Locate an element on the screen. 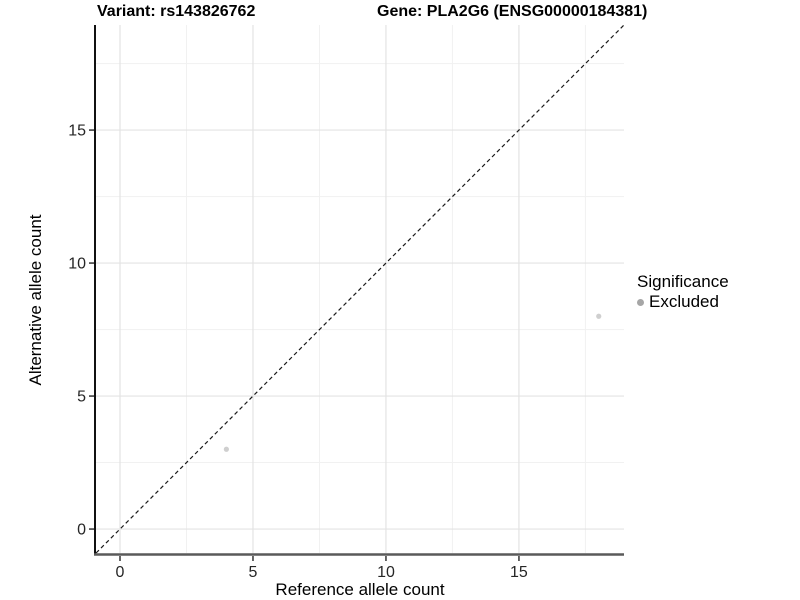  y-tick-label: 5 is located at coordinates (81, 397).